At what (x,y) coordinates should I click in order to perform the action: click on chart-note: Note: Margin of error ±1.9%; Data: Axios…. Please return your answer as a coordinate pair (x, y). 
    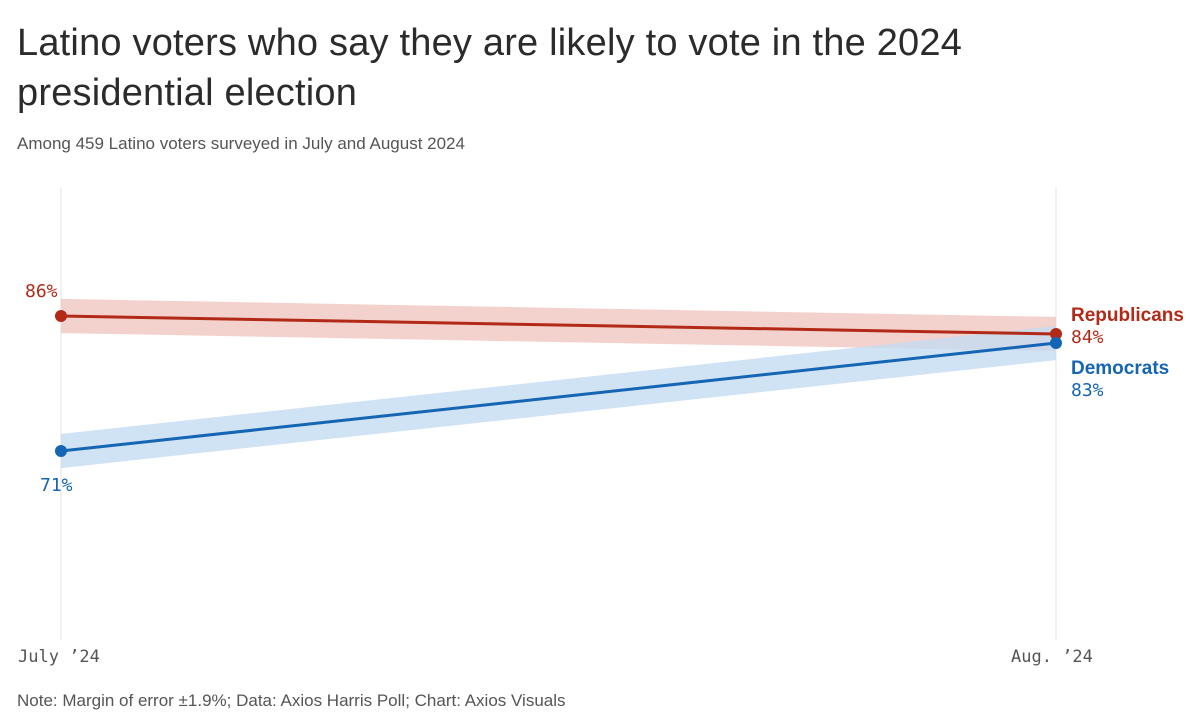
    Looking at the image, I should click on (291, 700).